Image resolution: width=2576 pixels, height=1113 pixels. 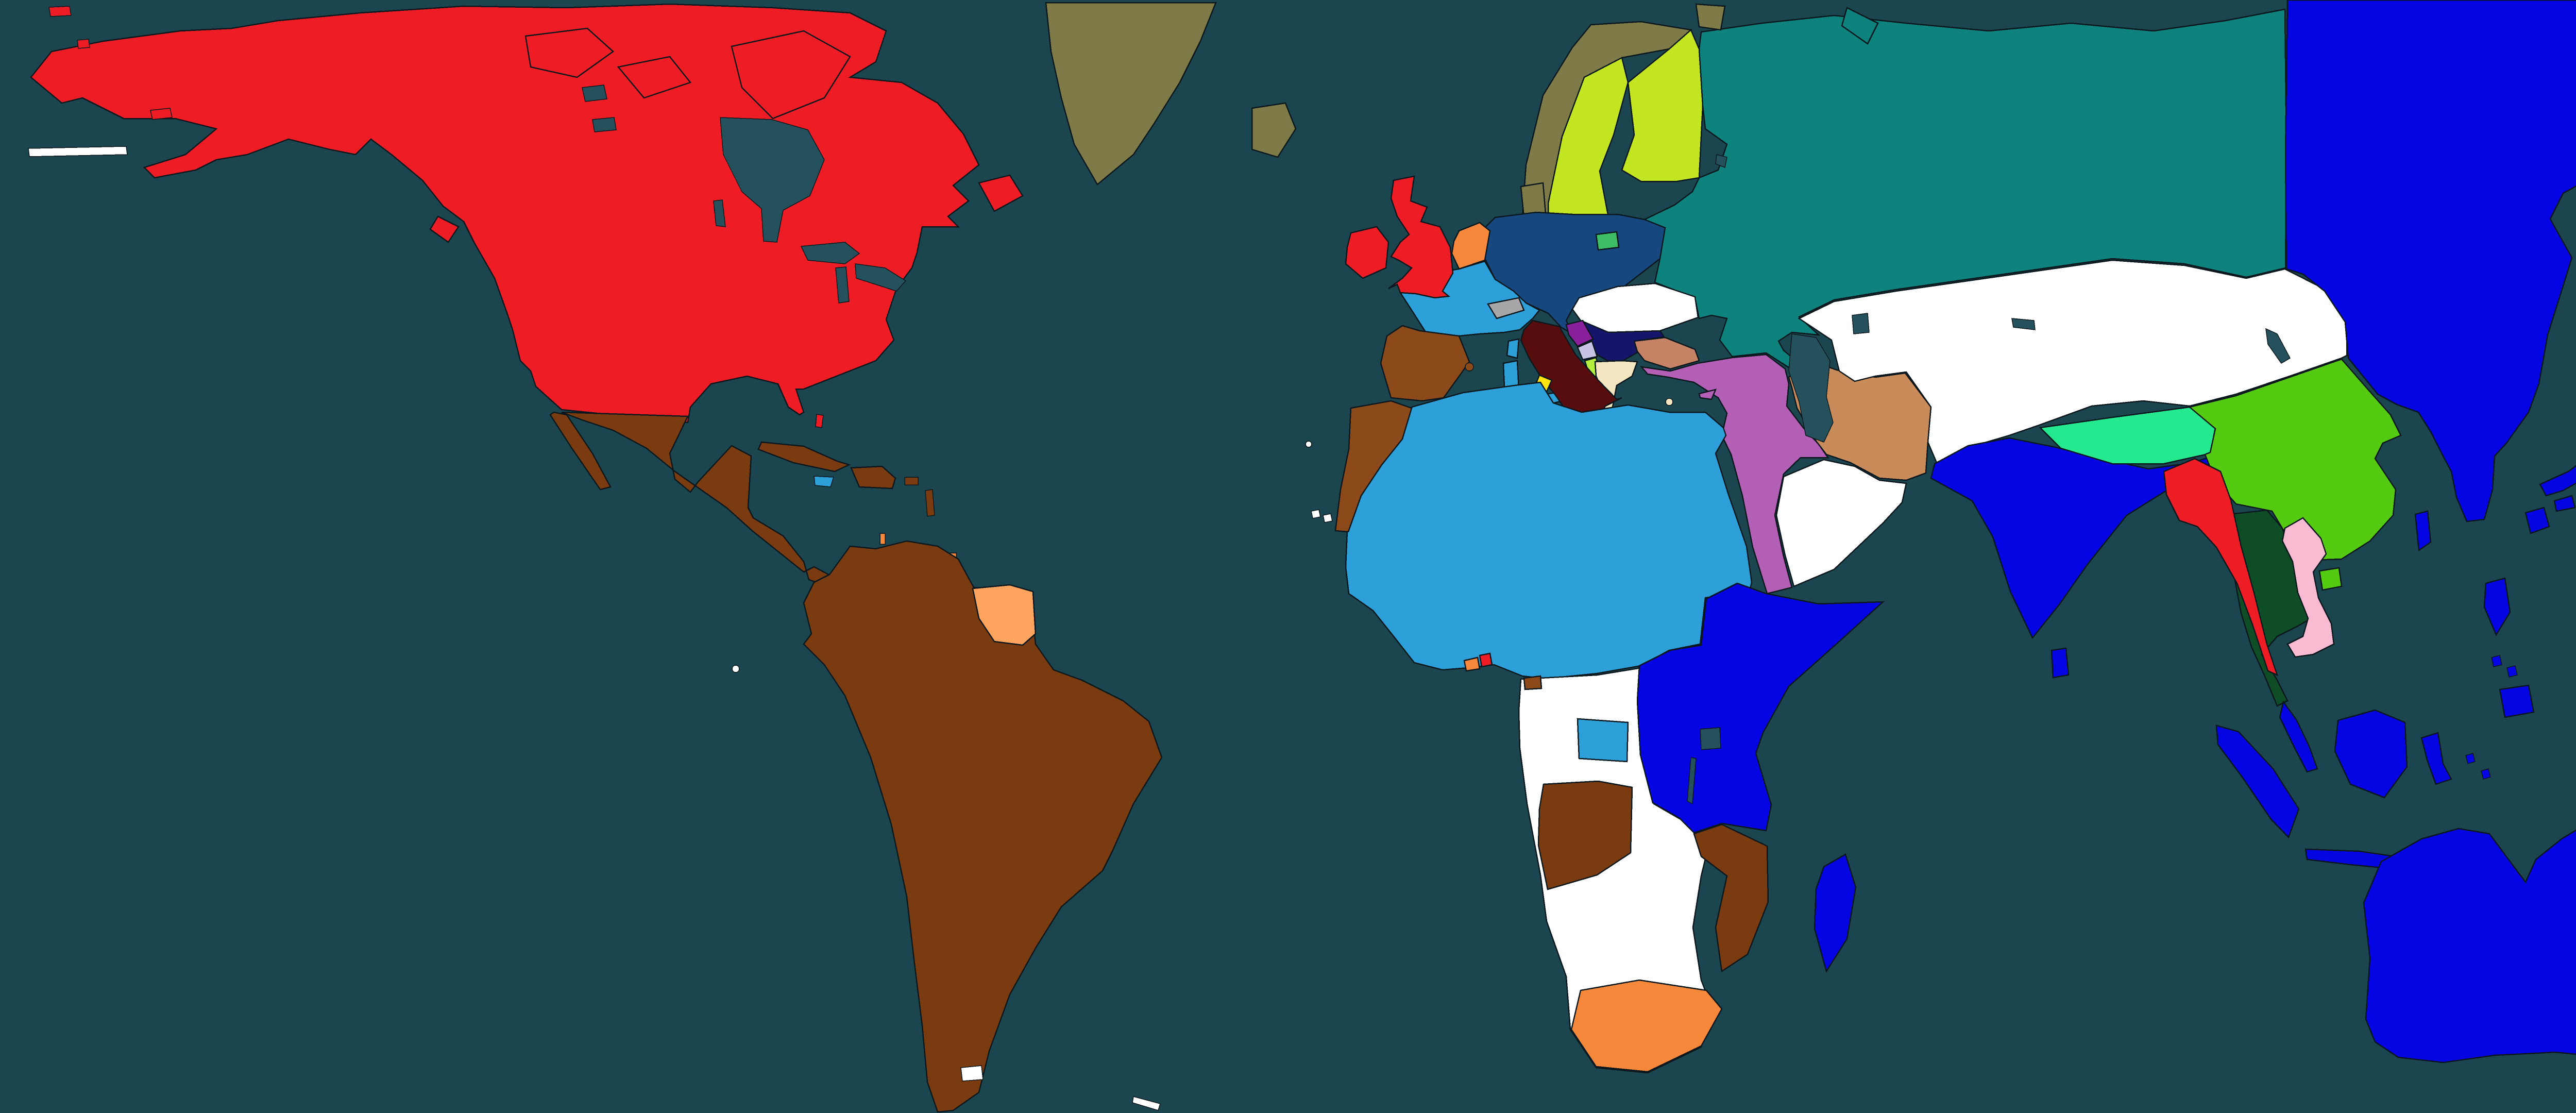 I want to click on region-vancouver-island, so click(x=444, y=229).